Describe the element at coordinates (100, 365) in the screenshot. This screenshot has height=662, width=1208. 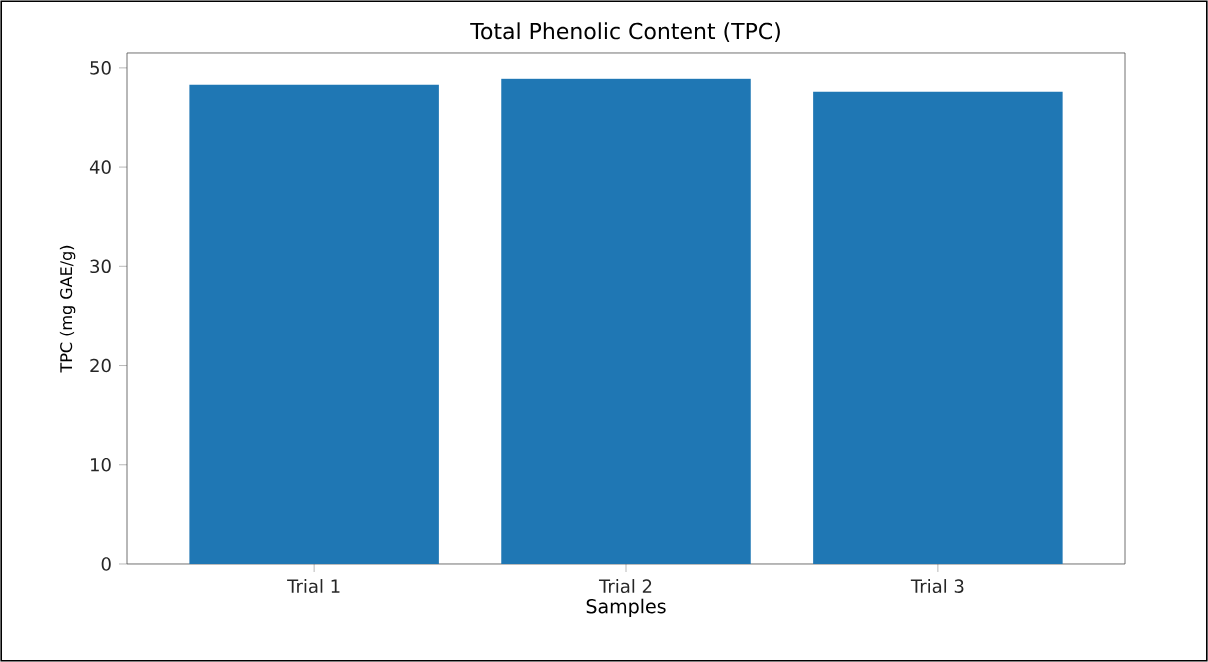
I see `y-tick-label: 20` at that location.